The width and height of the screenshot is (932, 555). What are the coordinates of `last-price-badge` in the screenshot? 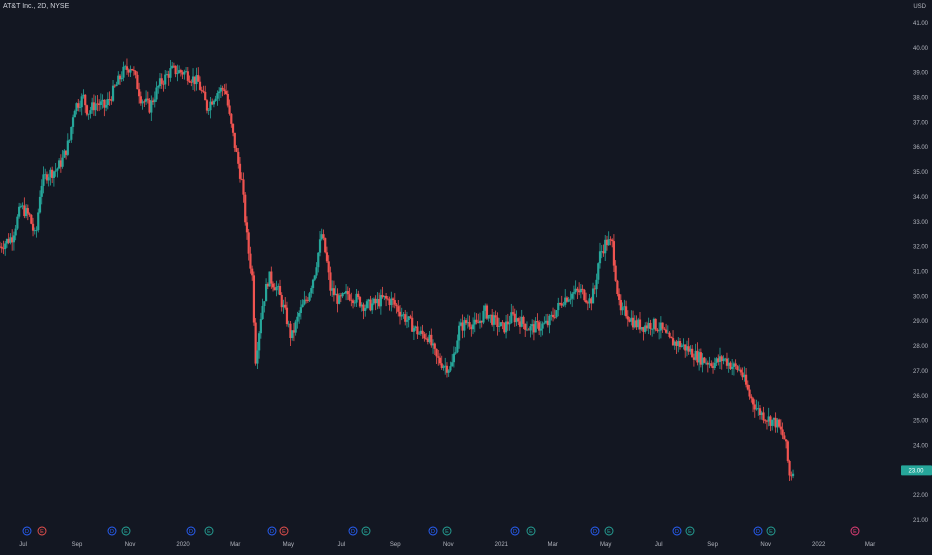 It's located at (916, 470).